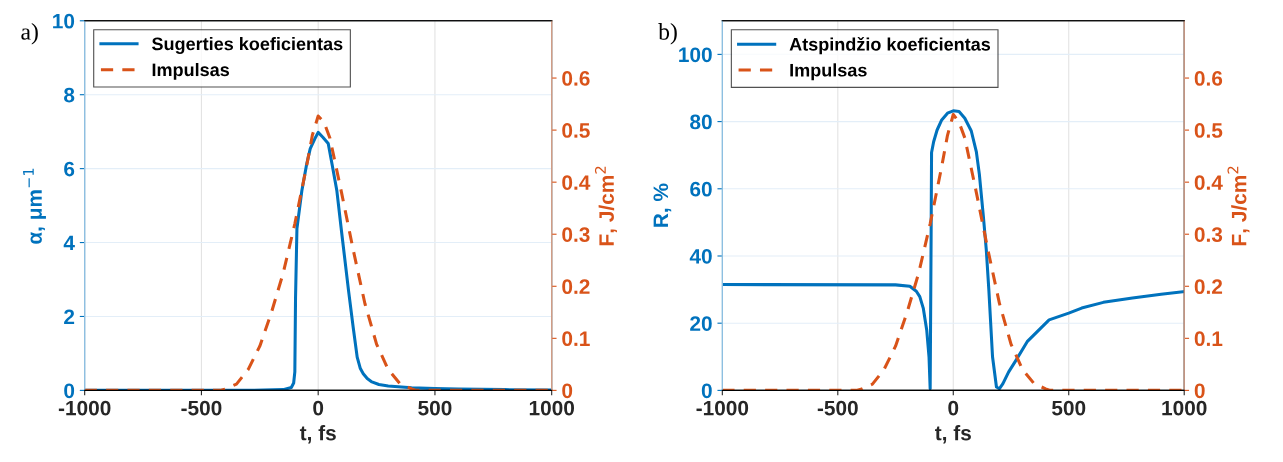  I want to click on y-tick-label: 4, so click(69, 243).